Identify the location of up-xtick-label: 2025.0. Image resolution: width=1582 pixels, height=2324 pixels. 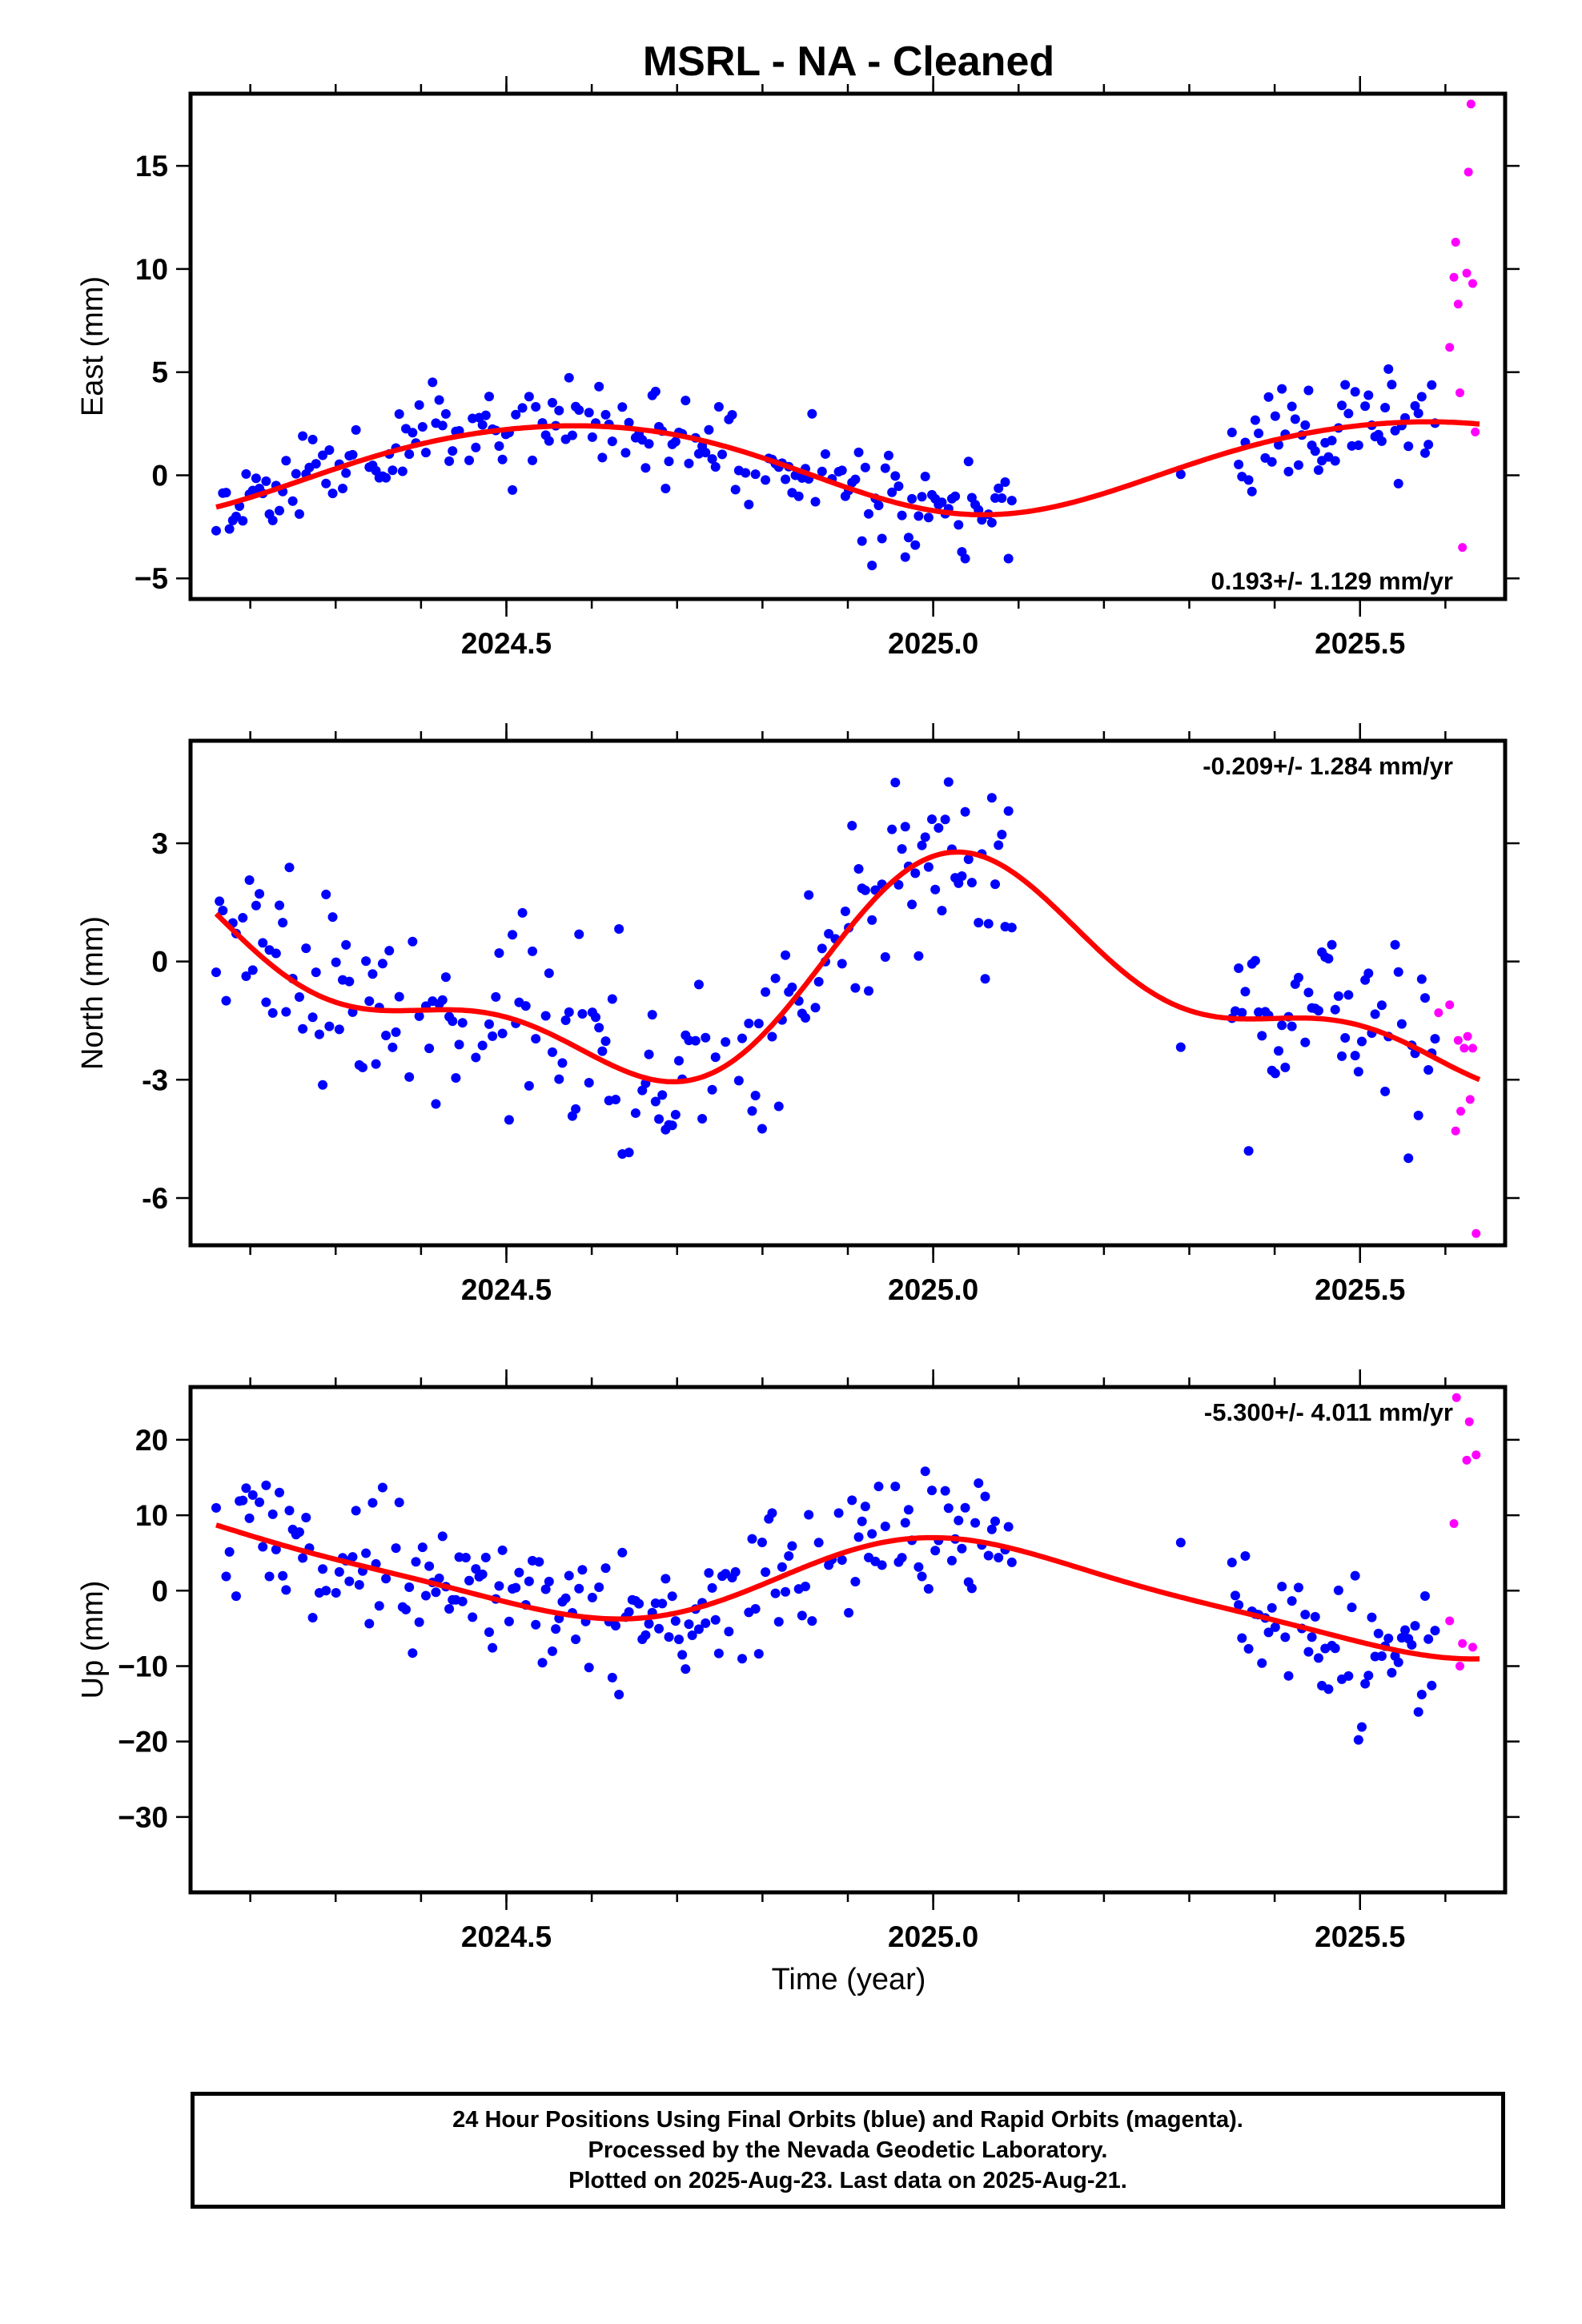
(933, 1936).